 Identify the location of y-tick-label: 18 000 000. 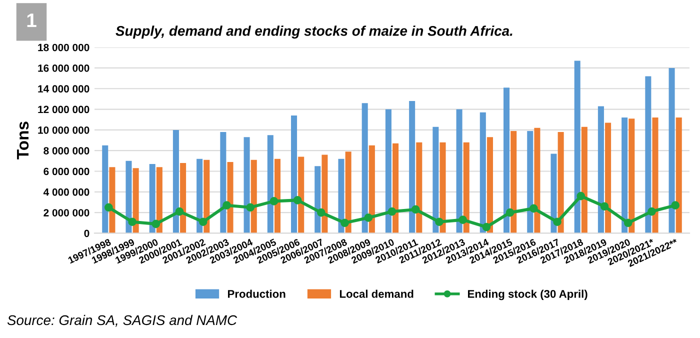
(64, 48).